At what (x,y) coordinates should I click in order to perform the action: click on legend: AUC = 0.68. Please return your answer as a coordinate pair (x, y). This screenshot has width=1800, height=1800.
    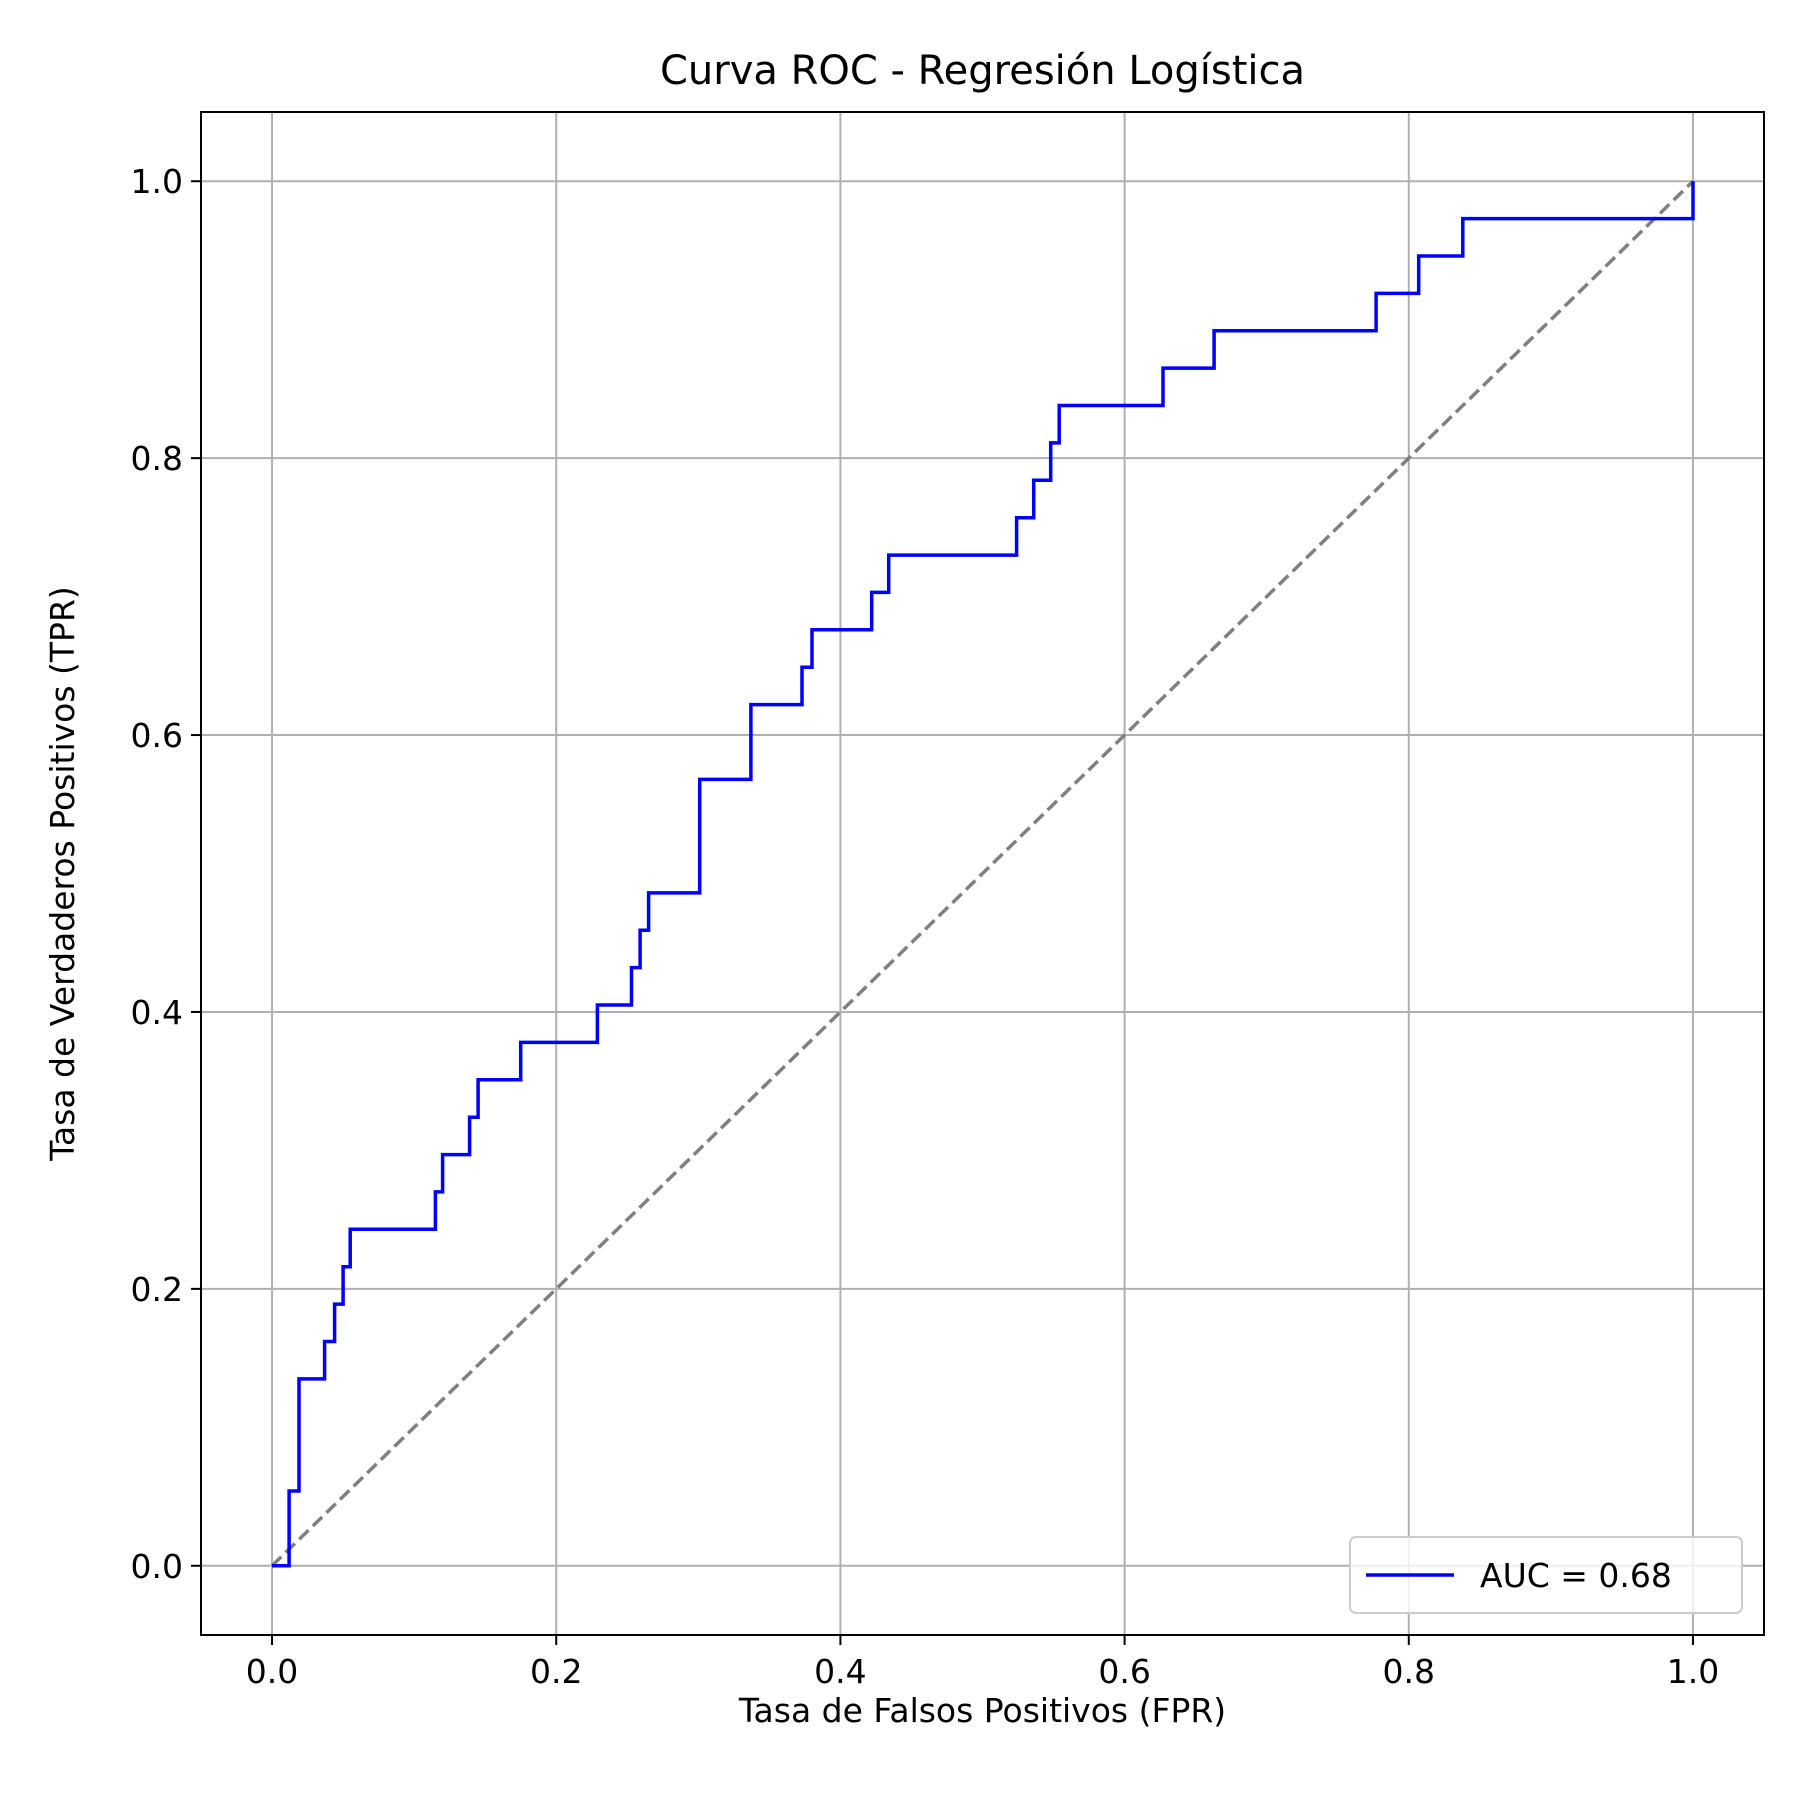
    Looking at the image, I should click on (1546, 1575).